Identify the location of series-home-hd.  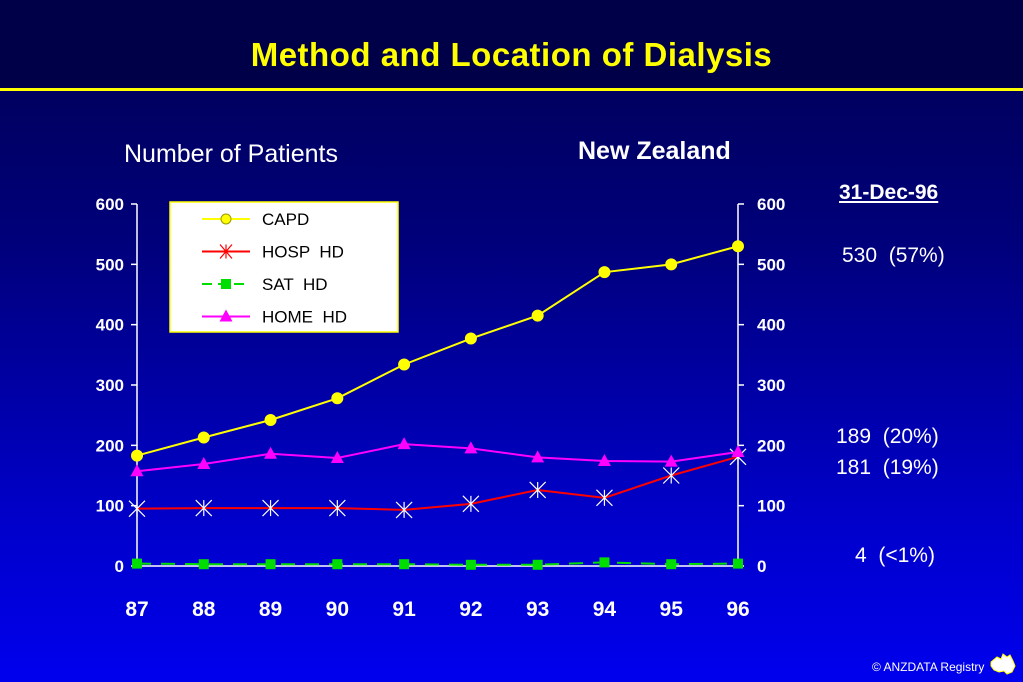
(437, 457).